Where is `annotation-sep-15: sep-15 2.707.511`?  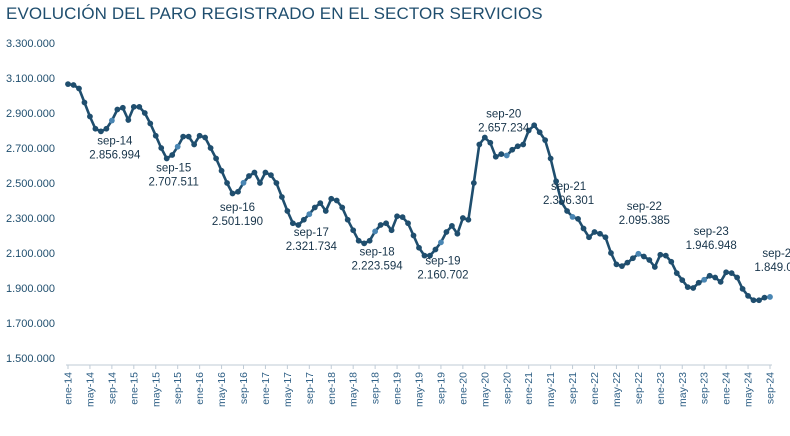 annotation-sep-15: sep-15 2.707.511 is located at coordinates (174, 176).